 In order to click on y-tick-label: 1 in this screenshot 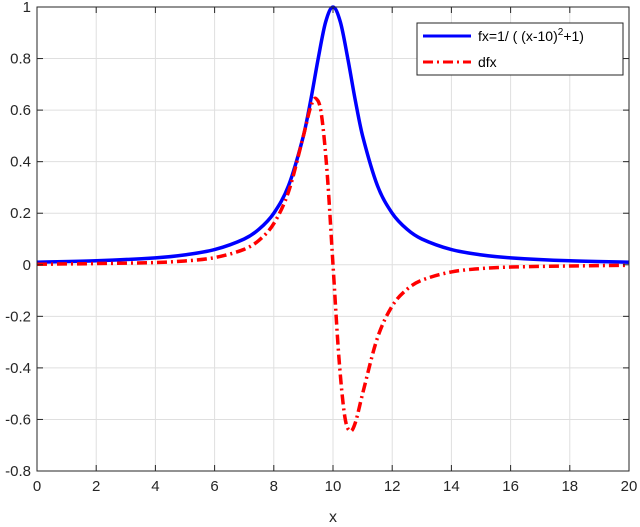, I will do `click(27, 8)`.